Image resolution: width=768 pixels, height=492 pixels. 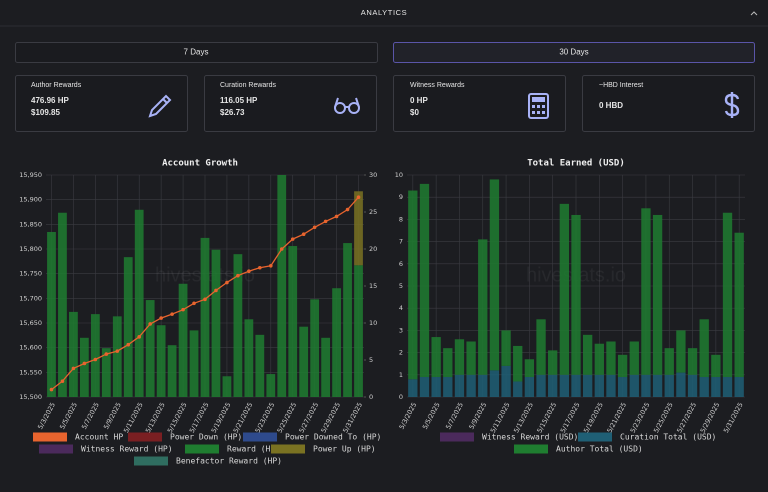 What do you see at coordinates (56, 85) in the screenshot?
I see `card-label: Author Rewards` at bounding box center [56, 85].